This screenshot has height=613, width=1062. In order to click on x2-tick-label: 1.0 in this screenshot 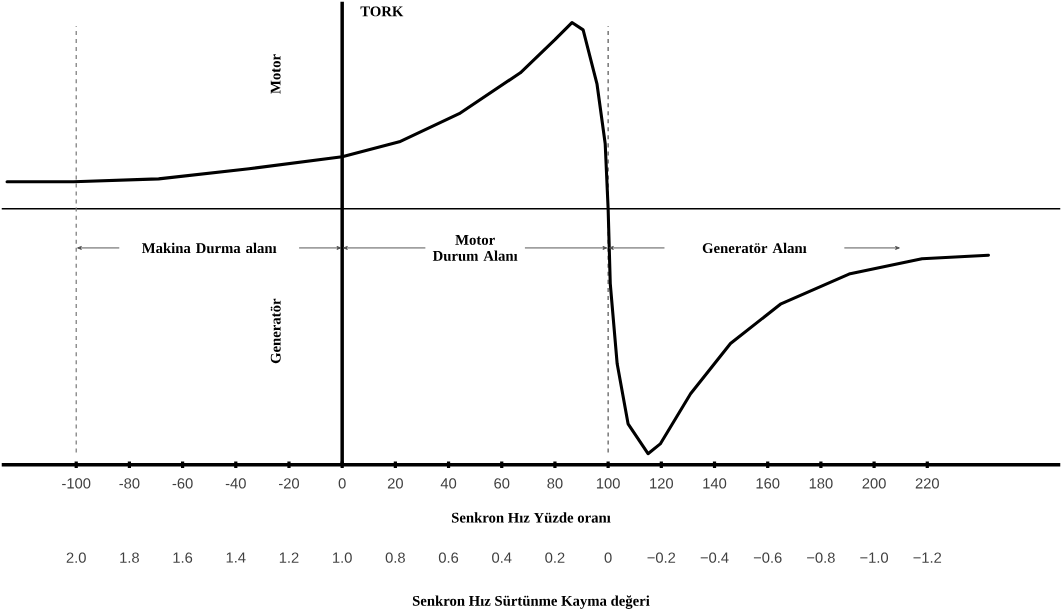, I will do `click(342, 557)`.